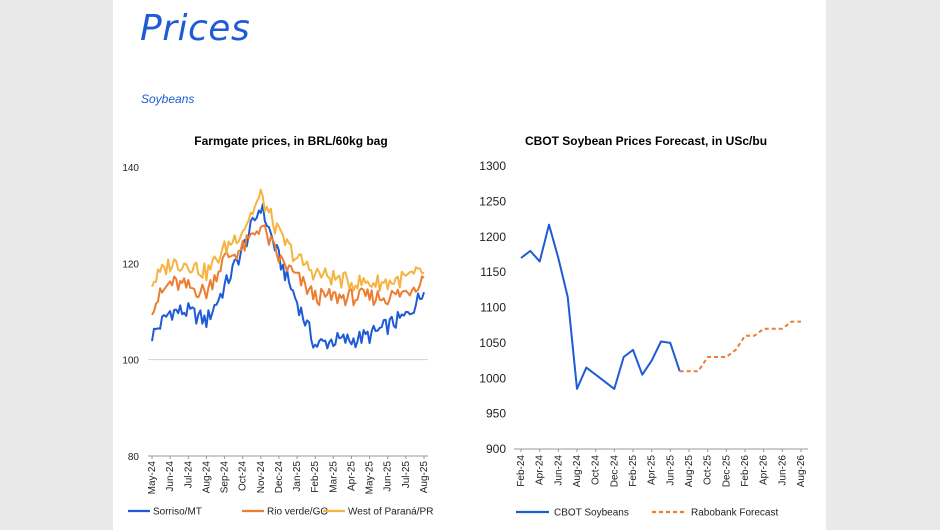 This screenshot has width=940, height=530. I want to click on chart2-y-tick-label: 1300, so click(492, 166).